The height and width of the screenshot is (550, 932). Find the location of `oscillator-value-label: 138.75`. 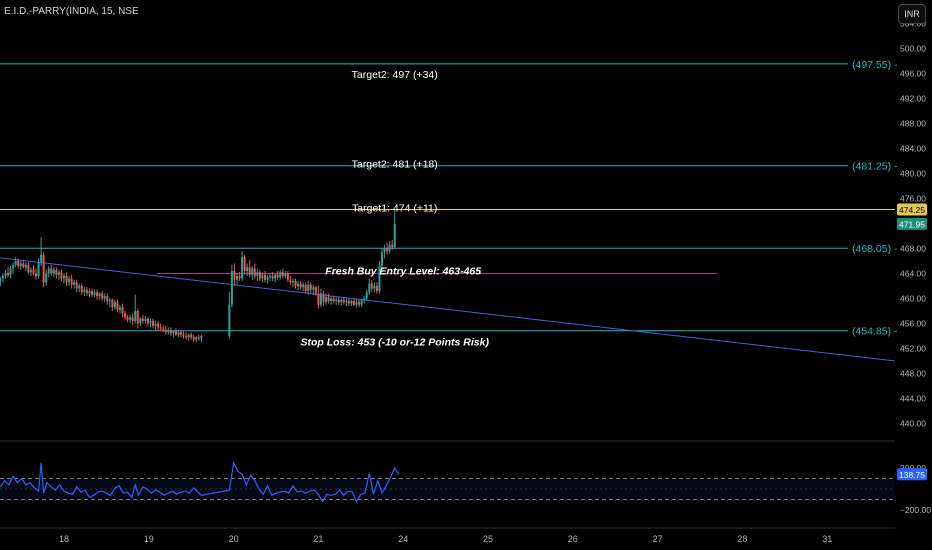

oscillator-value-label: 138.75 is located at coordinates (912, 475).